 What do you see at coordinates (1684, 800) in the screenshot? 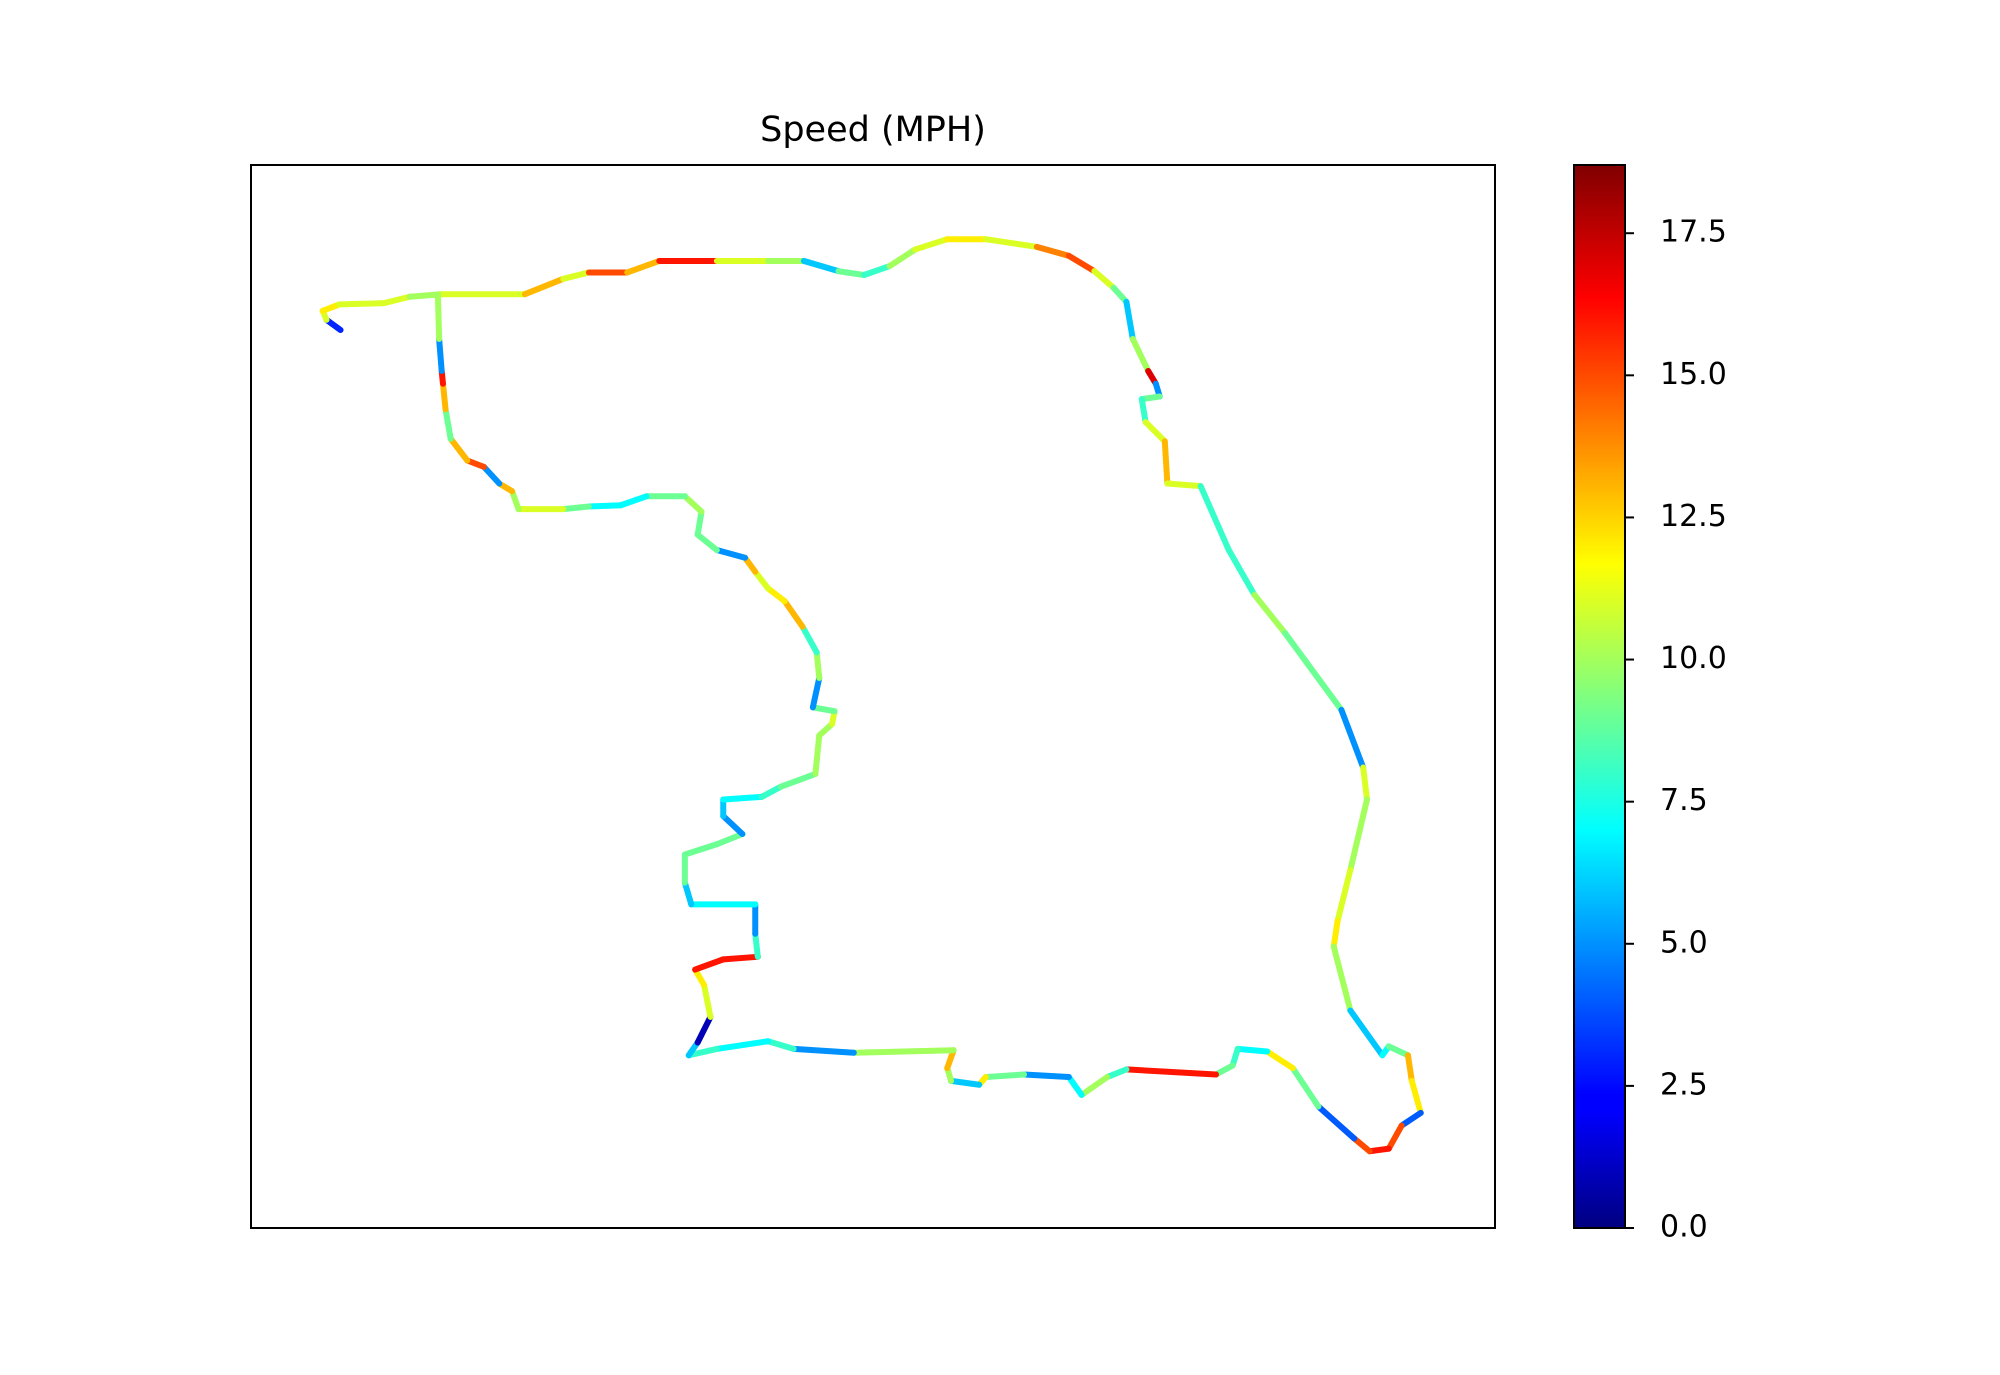
I see `colorbar-tick-label: 7.5` at bounding box center [1684, 800].